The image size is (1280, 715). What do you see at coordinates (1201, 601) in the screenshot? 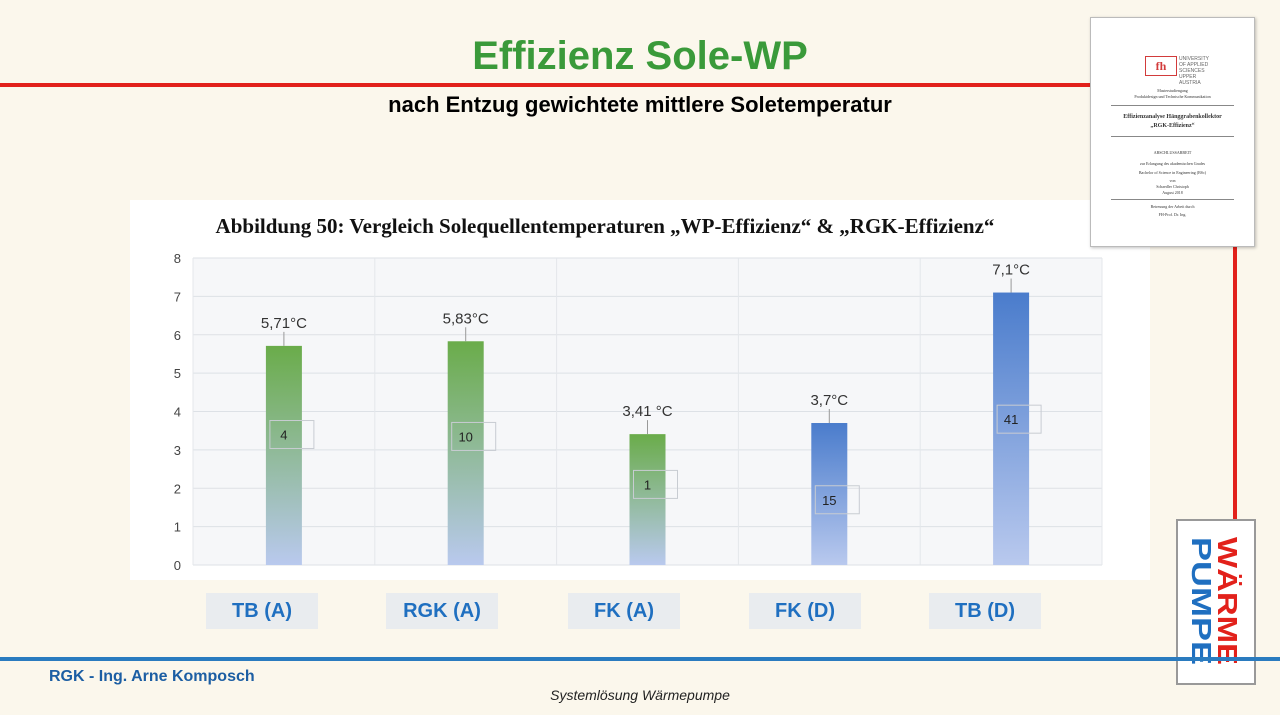
I see `logo-word-pumpe: PUMPE` at bounding box center [1201, 601].